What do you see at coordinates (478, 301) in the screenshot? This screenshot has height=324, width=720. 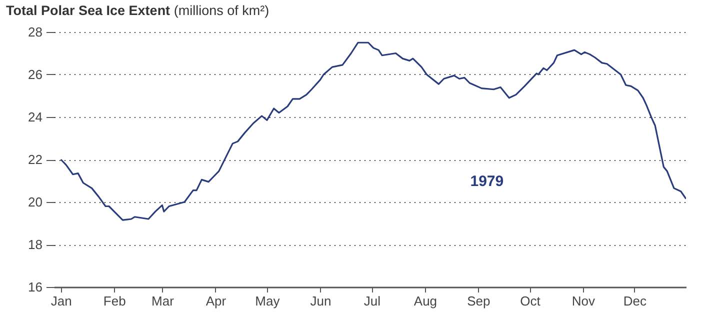 I see `x-tick-label: Sep` at bounding box center [478, 301].